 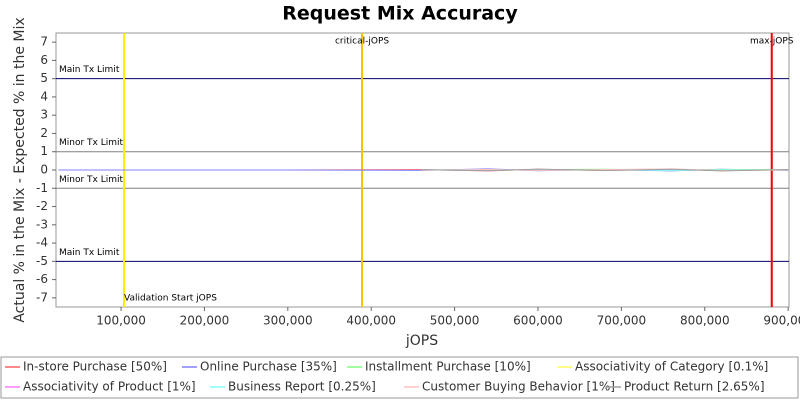 What do you see at coordinates (671, 367) in the screenshot?
I see `legend-label: Associativity of Category [0.1%]` at bounding box center [671, 367].